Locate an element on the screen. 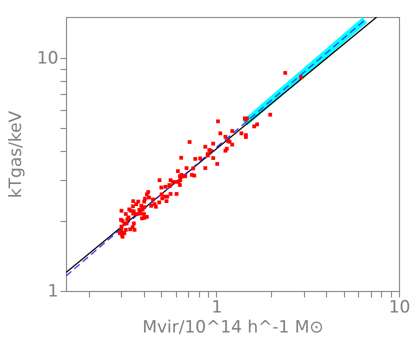 The height and width of the screenshot is (337, 415). x-axis-title: Mvir/10^14 h^-1 M⊙ is located at coordinates (233, 327).